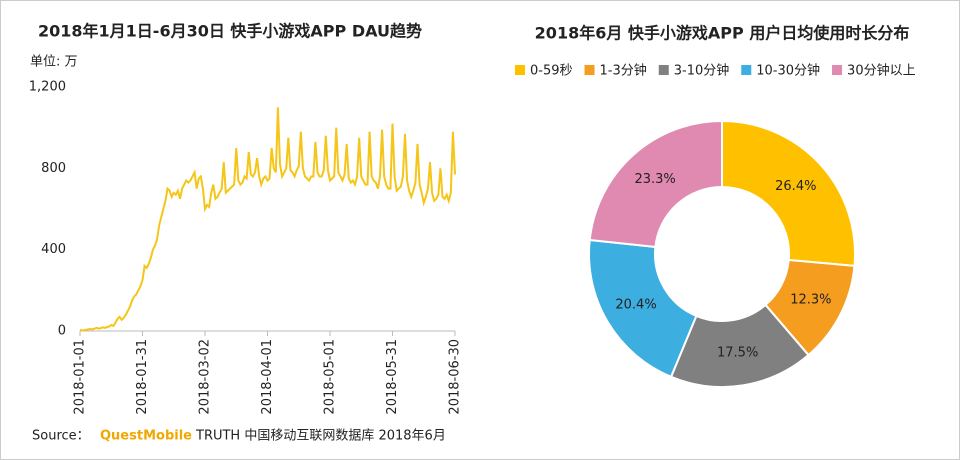  Describe the element at coordinates (47, 87) in the screenshot. I see `y-tick-label: 1,200` at that location.